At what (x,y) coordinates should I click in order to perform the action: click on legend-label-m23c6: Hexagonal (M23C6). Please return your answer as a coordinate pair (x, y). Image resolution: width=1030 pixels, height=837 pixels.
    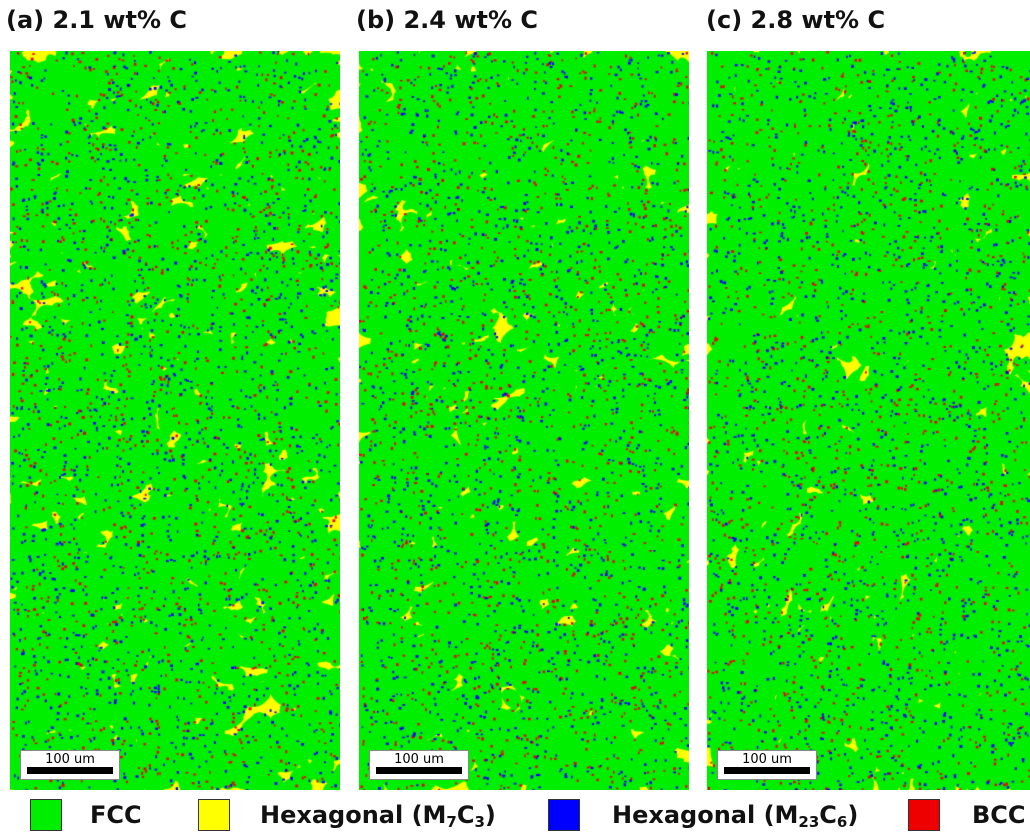
    Looking at the image, I should click on (735, 816).